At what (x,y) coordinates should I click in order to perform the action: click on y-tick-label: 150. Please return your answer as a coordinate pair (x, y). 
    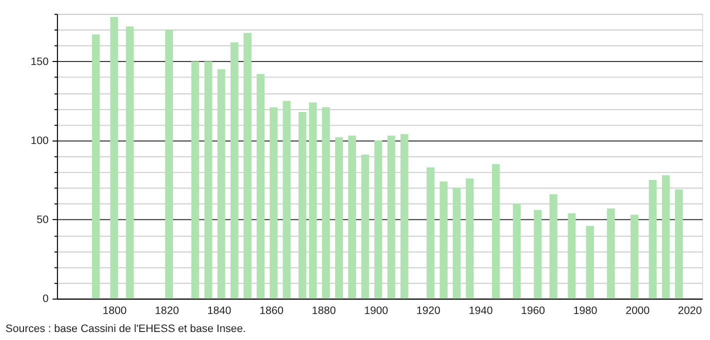
    Looking at the image, I should click on (39, 62).